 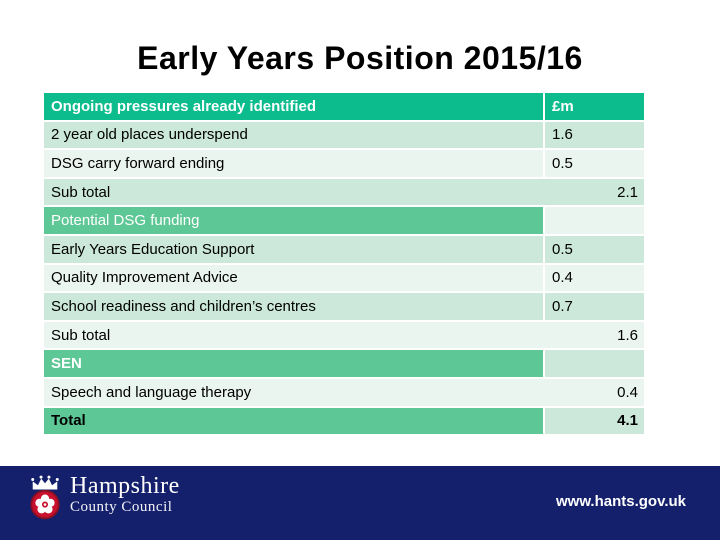 What do you see at coordinates (594, 306) in the screenshot?
I see `row-value: 0.7` at bounding box center [594, 306].